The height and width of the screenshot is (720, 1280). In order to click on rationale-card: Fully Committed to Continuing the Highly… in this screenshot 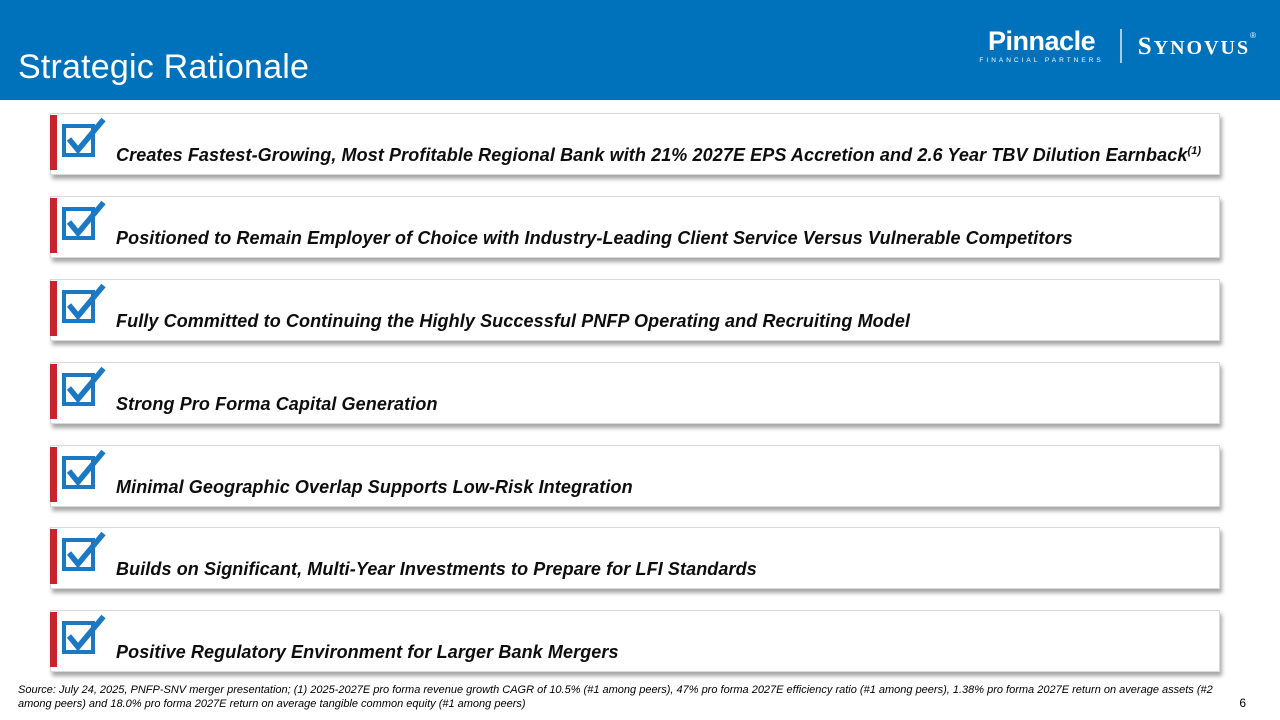, I will do `click(635, 310)`.